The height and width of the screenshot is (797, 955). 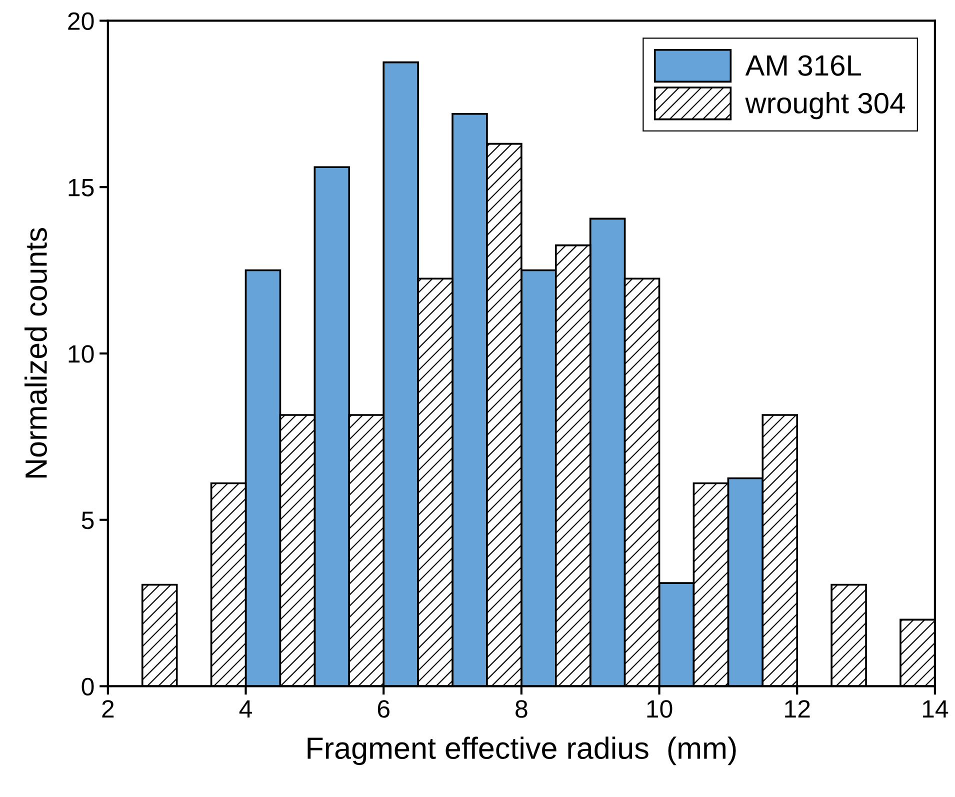 What do you see at coordinates (81, 354) in the screenshot?
I see `y-tick-label: 10` at bounding box center [81, 354].